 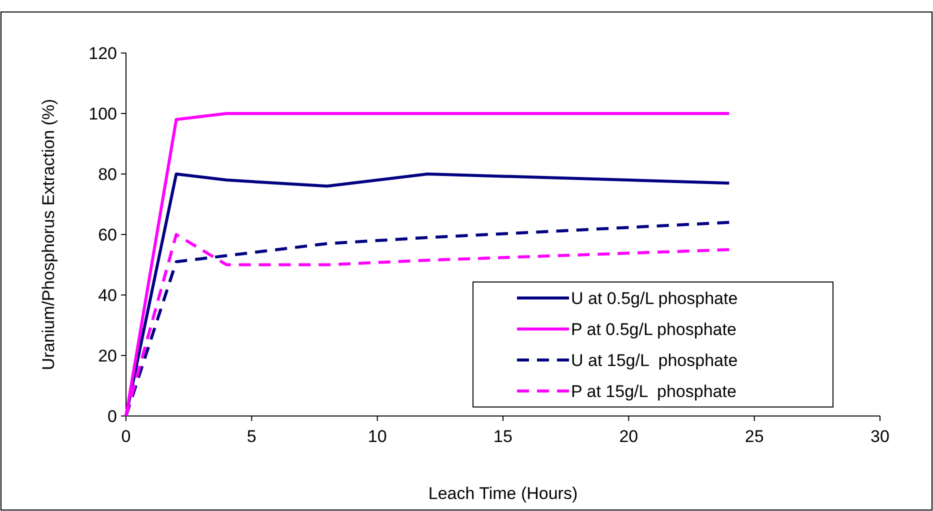 What do you see at coordinates (102, 114) in the screenshot?
I see `y-tick-label: 100` at bounding box center [102, 114].